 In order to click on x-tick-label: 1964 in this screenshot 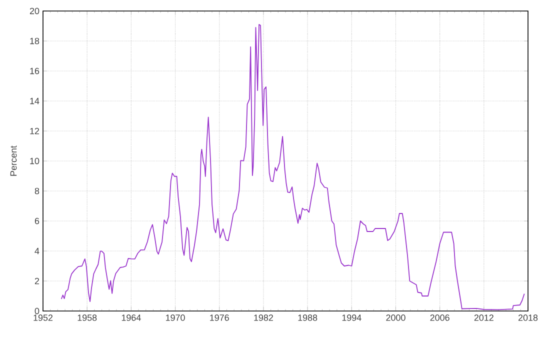, I will do `click(131, 317)`.